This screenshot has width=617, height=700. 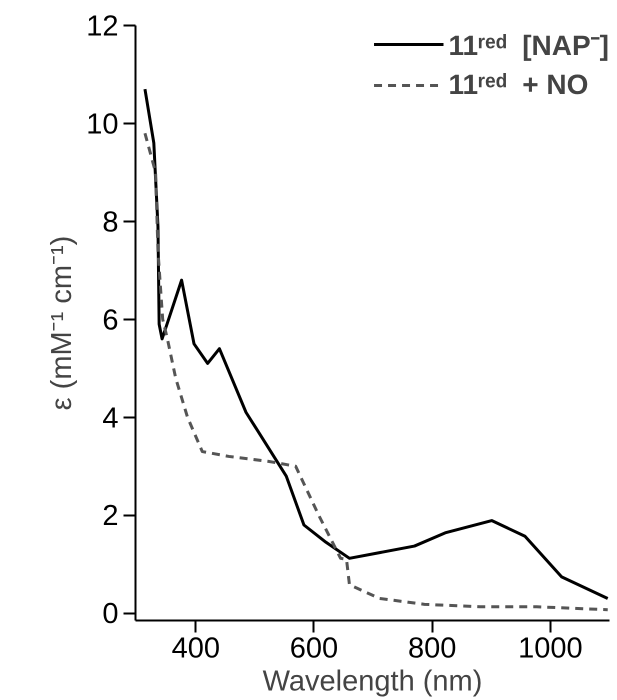 What do you see at coordinates (528, 46) in the screenshot?
I see `legend-label: 11ʳᵉᵈ [NAP⁻]` at bounding box center [528, 46].